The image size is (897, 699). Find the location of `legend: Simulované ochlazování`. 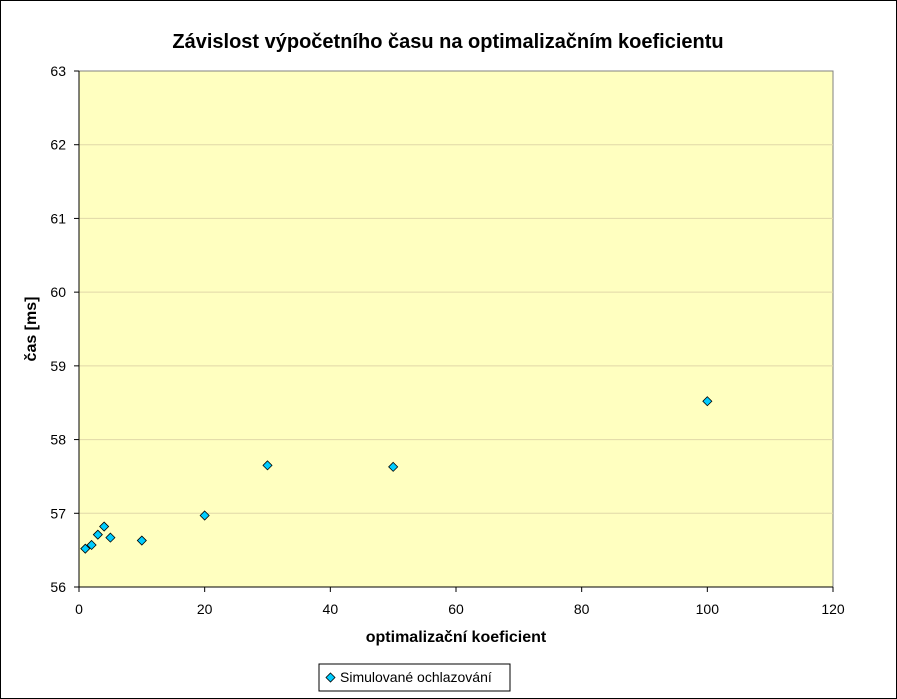

legend: Simulované ochlazování is located at coordinates (414, 677).